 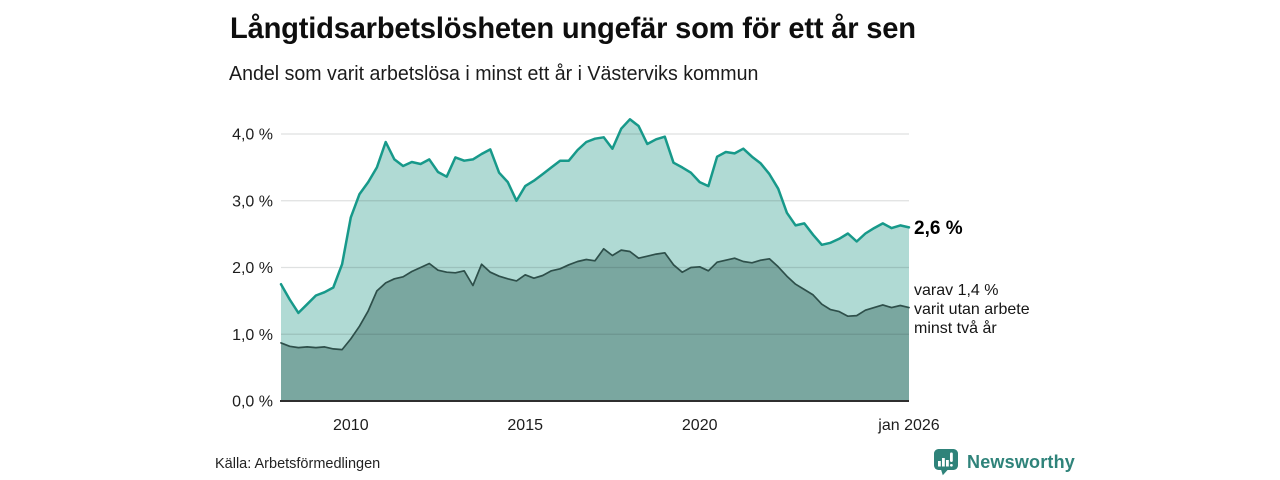 I want to click on y-tick-label-1: 1,0 %, so click(x=252, y=335).